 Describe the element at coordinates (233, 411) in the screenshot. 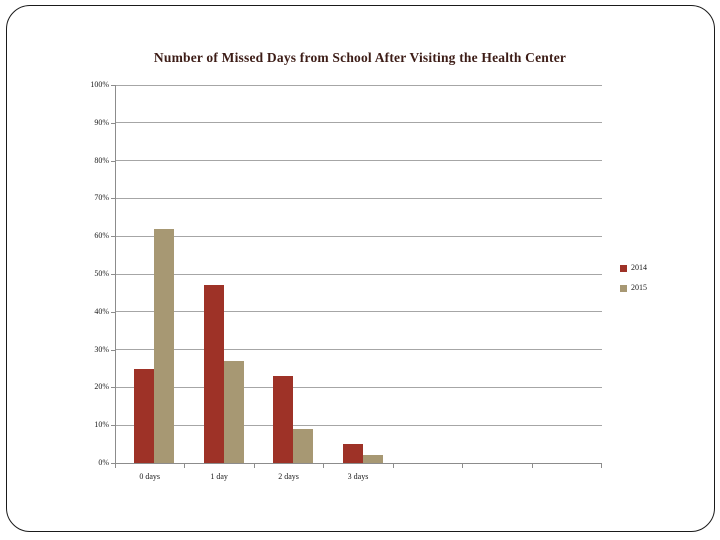

I see `bar-2015-1day` at that location.